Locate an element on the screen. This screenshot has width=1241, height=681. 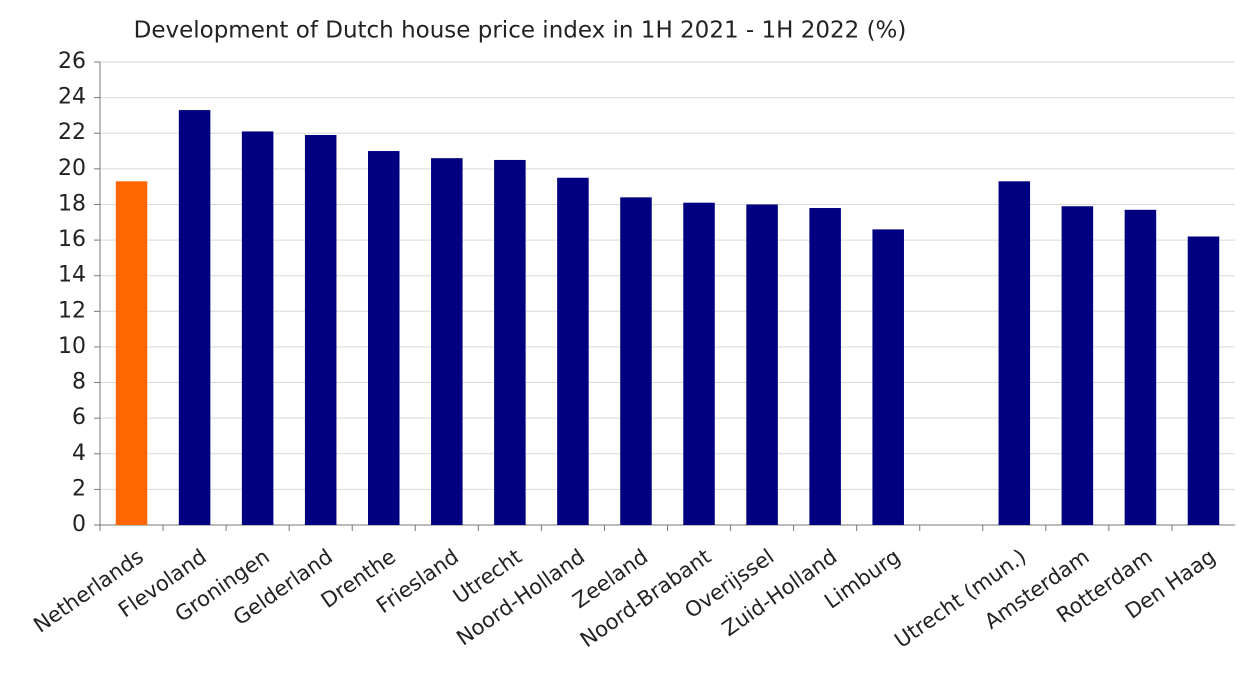
y-tick-label: 10 is located at coordinates (72, 346).